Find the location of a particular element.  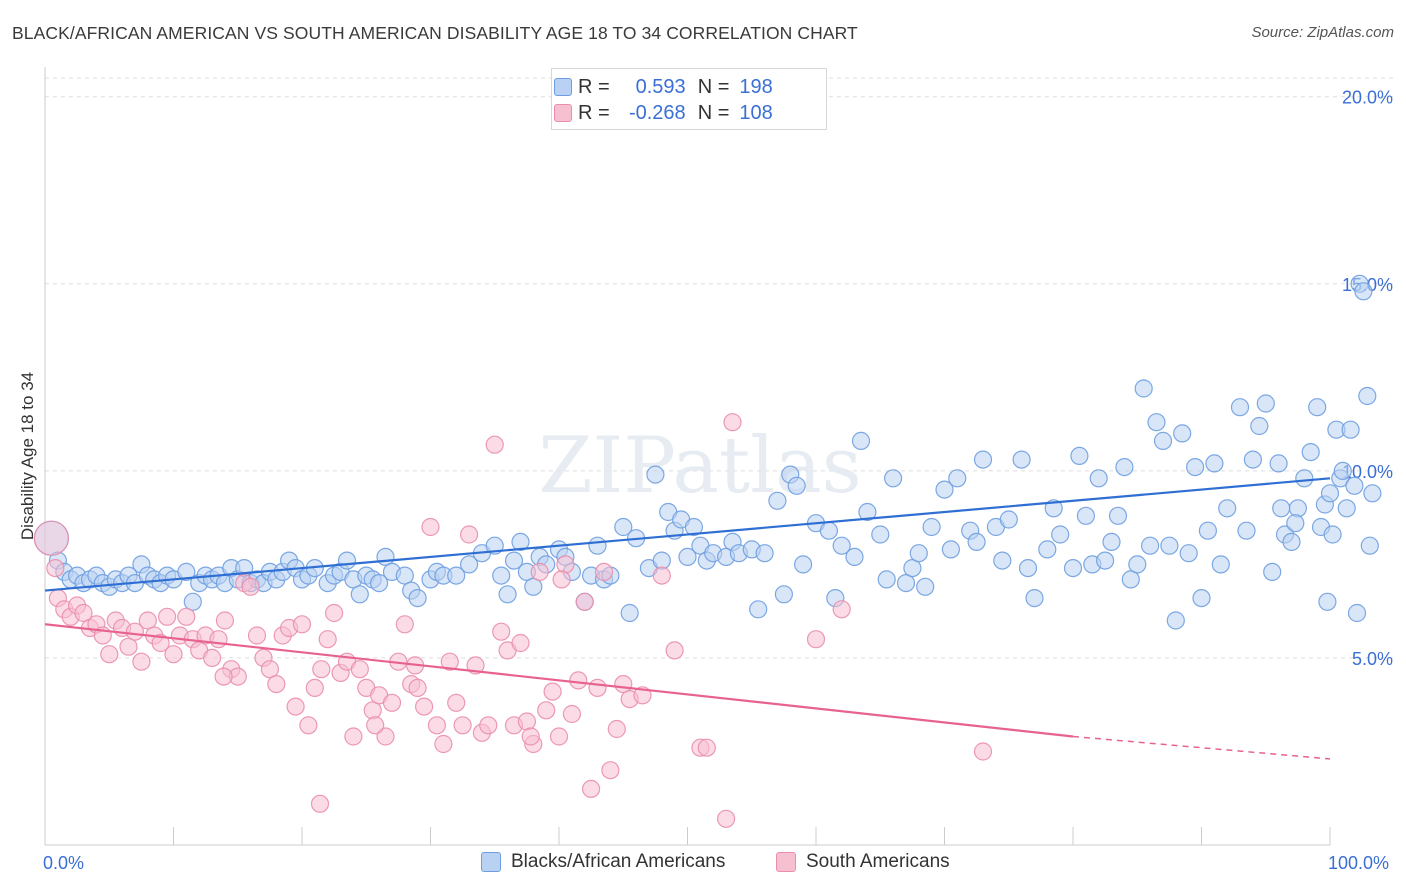

x-tick-label-min: 0.0% is located at coordinates (64, 863).